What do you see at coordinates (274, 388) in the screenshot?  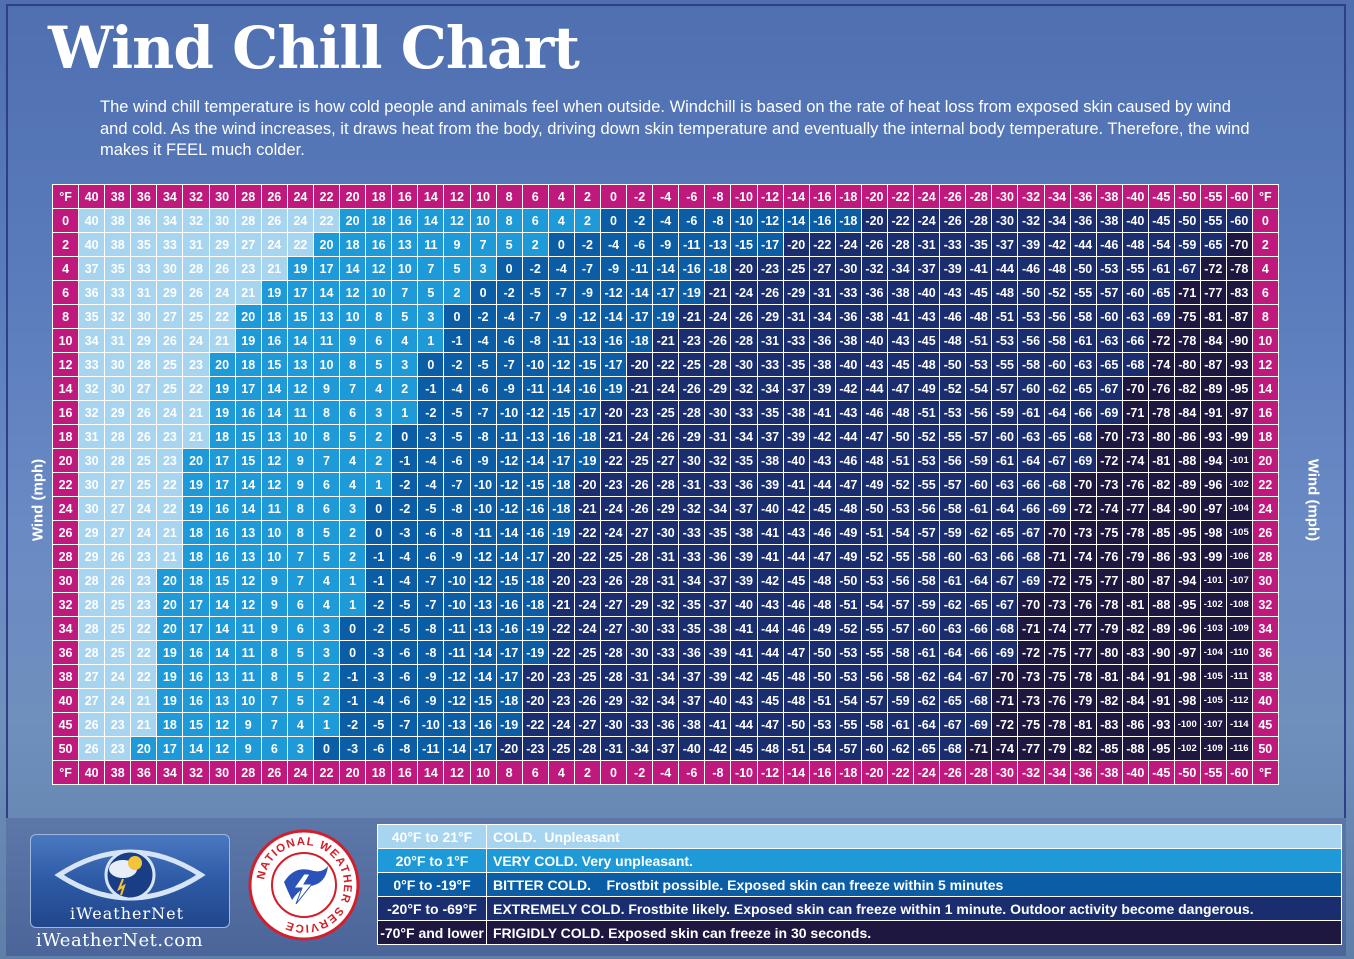 I see `wind-chill-cell: 14` at bounding box center [274, 388].